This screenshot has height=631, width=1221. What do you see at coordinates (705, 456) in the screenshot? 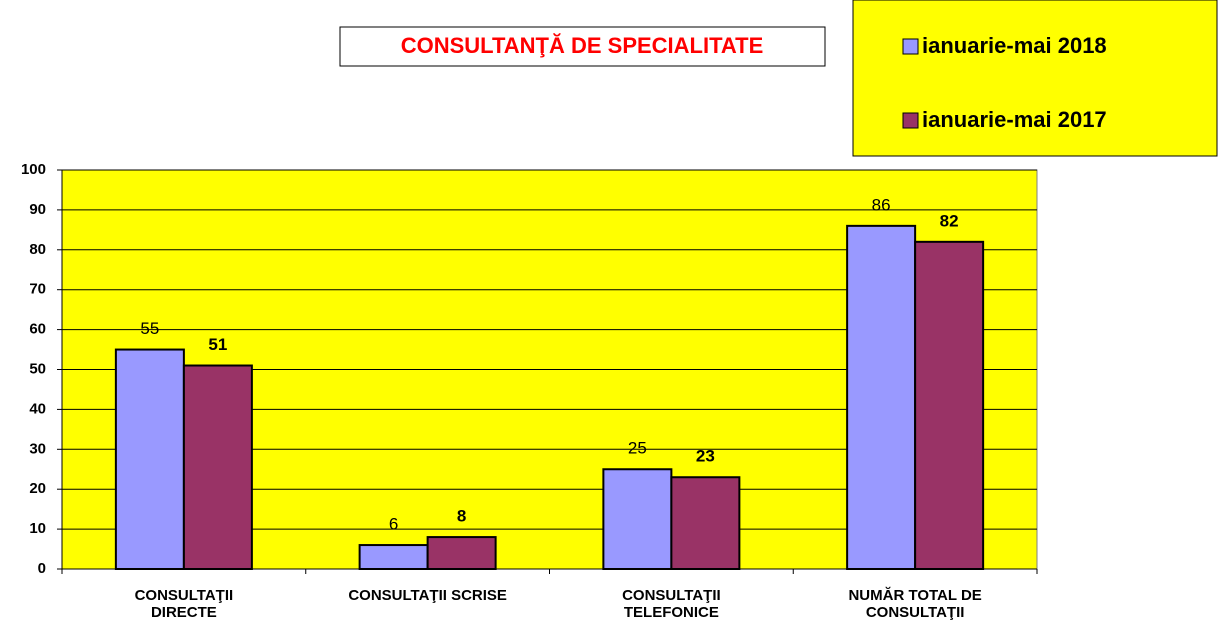
I see `data-label: 23` at bounding box center [705, 456].